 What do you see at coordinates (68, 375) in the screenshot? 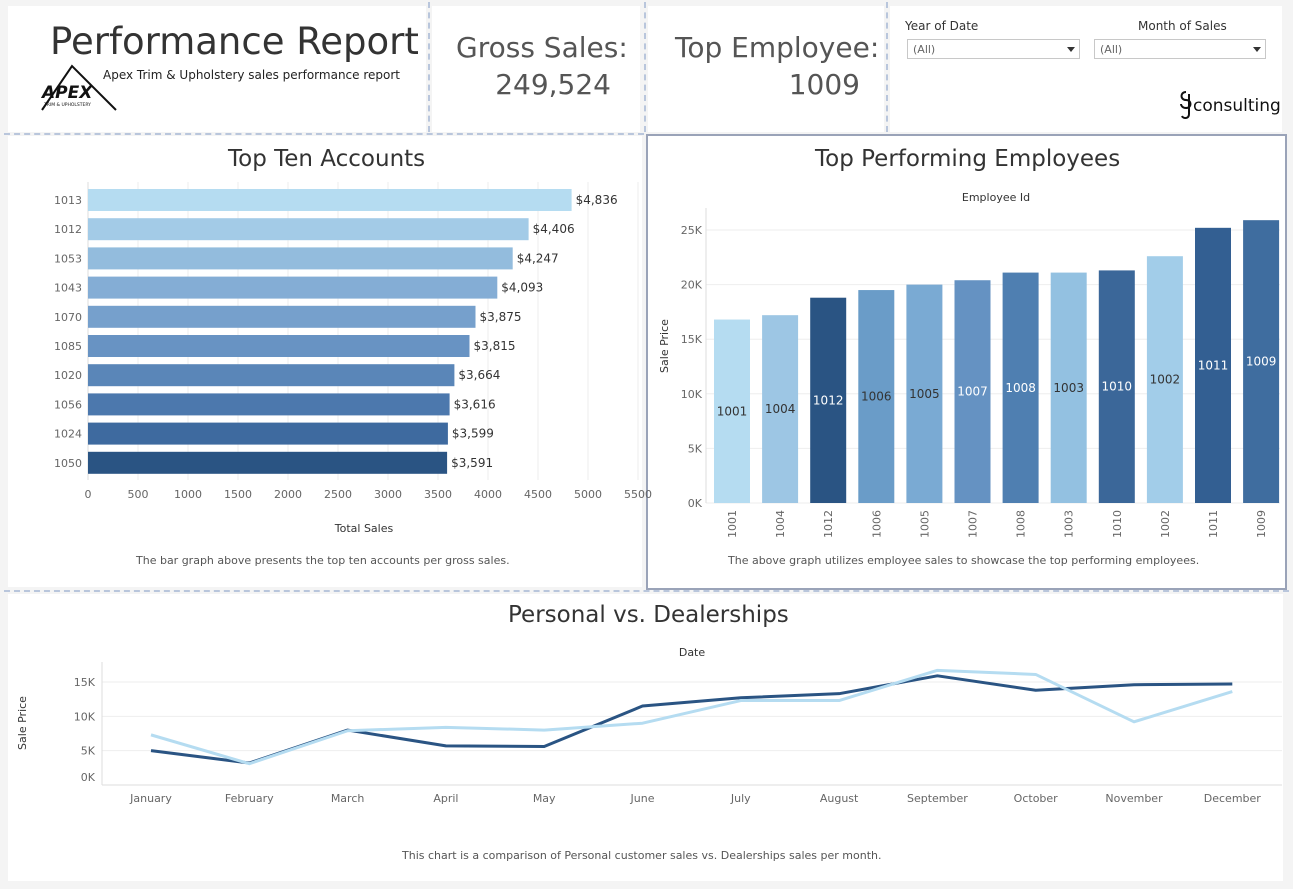
I see `y-tick-label: 1020` at bounding box center [68, 375].